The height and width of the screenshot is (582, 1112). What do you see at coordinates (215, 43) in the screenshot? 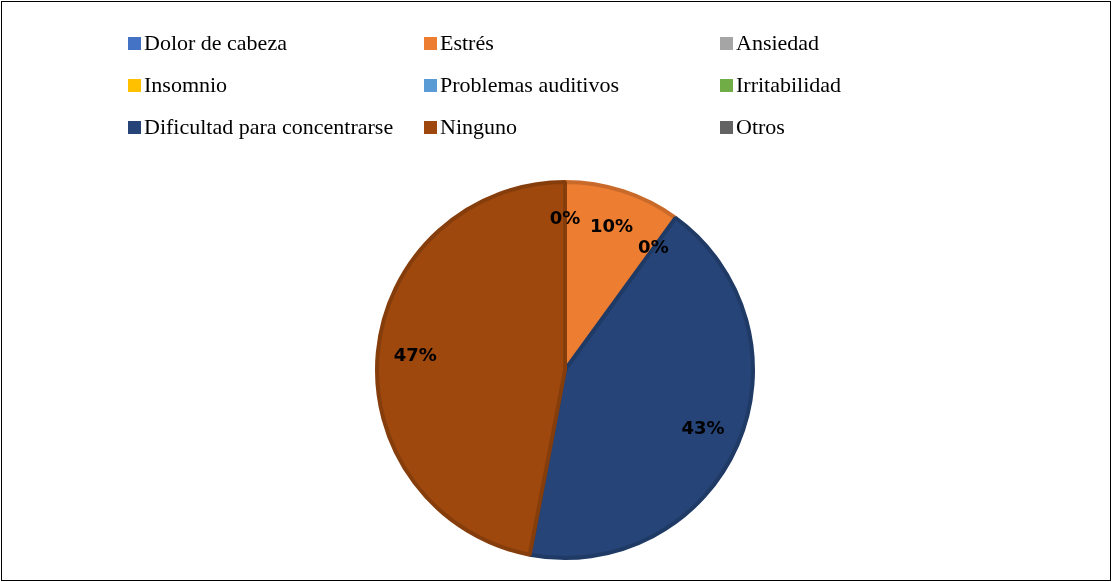
I see `legend-label: Dolor de cabeza` at bounding box center [215, 43].